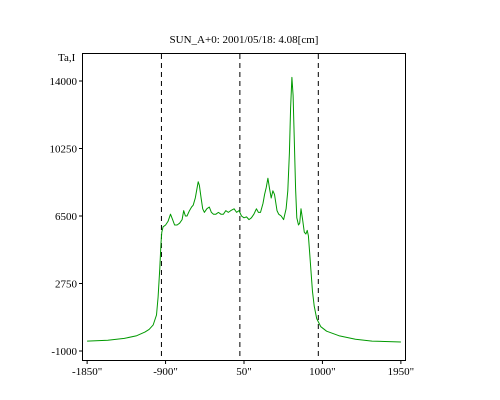 This screenshot has height=400, width=500. Describe the element at coordinates (64, 82) in the screenshot. I see `y-tick-label: 14000` at that location.